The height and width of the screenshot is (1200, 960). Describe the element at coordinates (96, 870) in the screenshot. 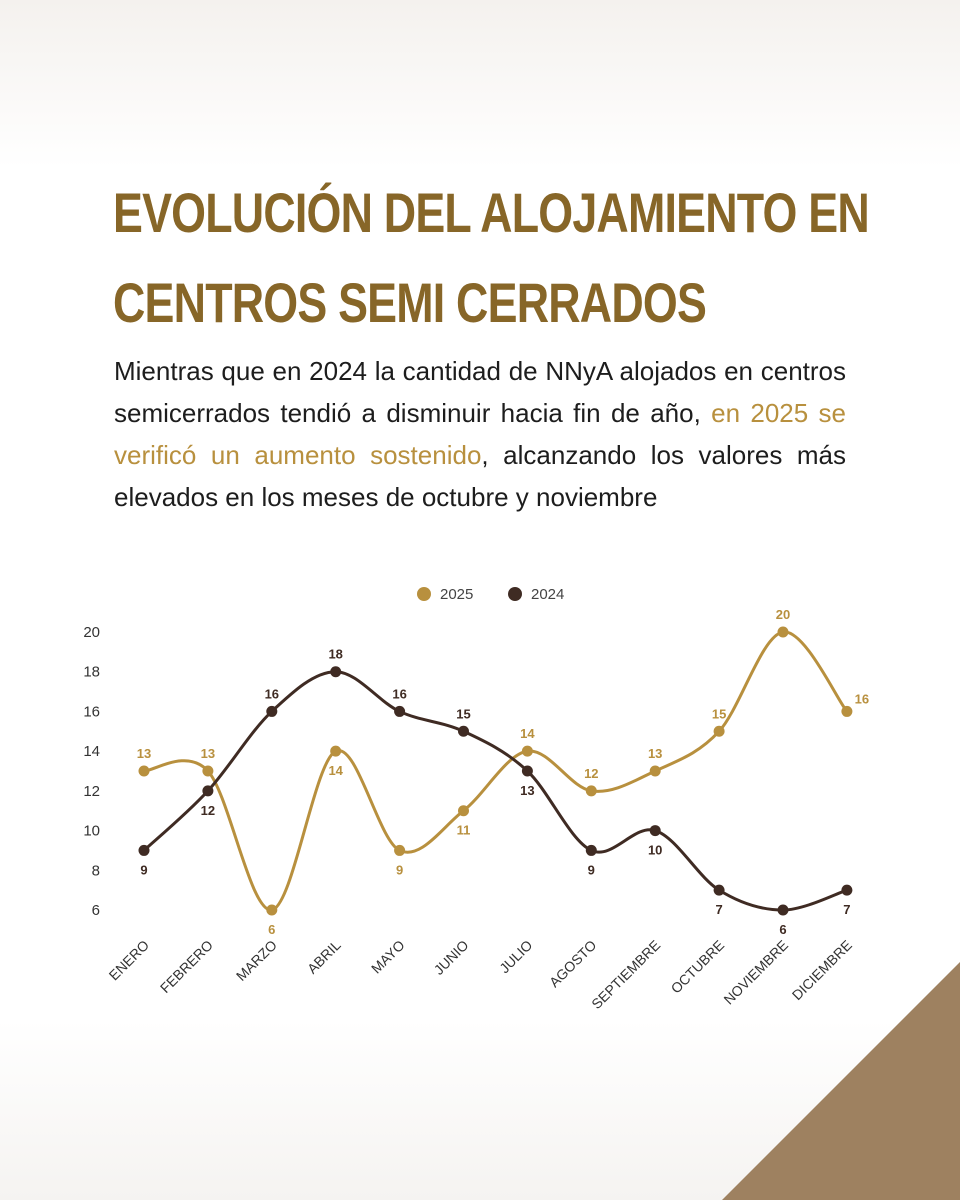

I see `y-tick-label: 8` at that location.